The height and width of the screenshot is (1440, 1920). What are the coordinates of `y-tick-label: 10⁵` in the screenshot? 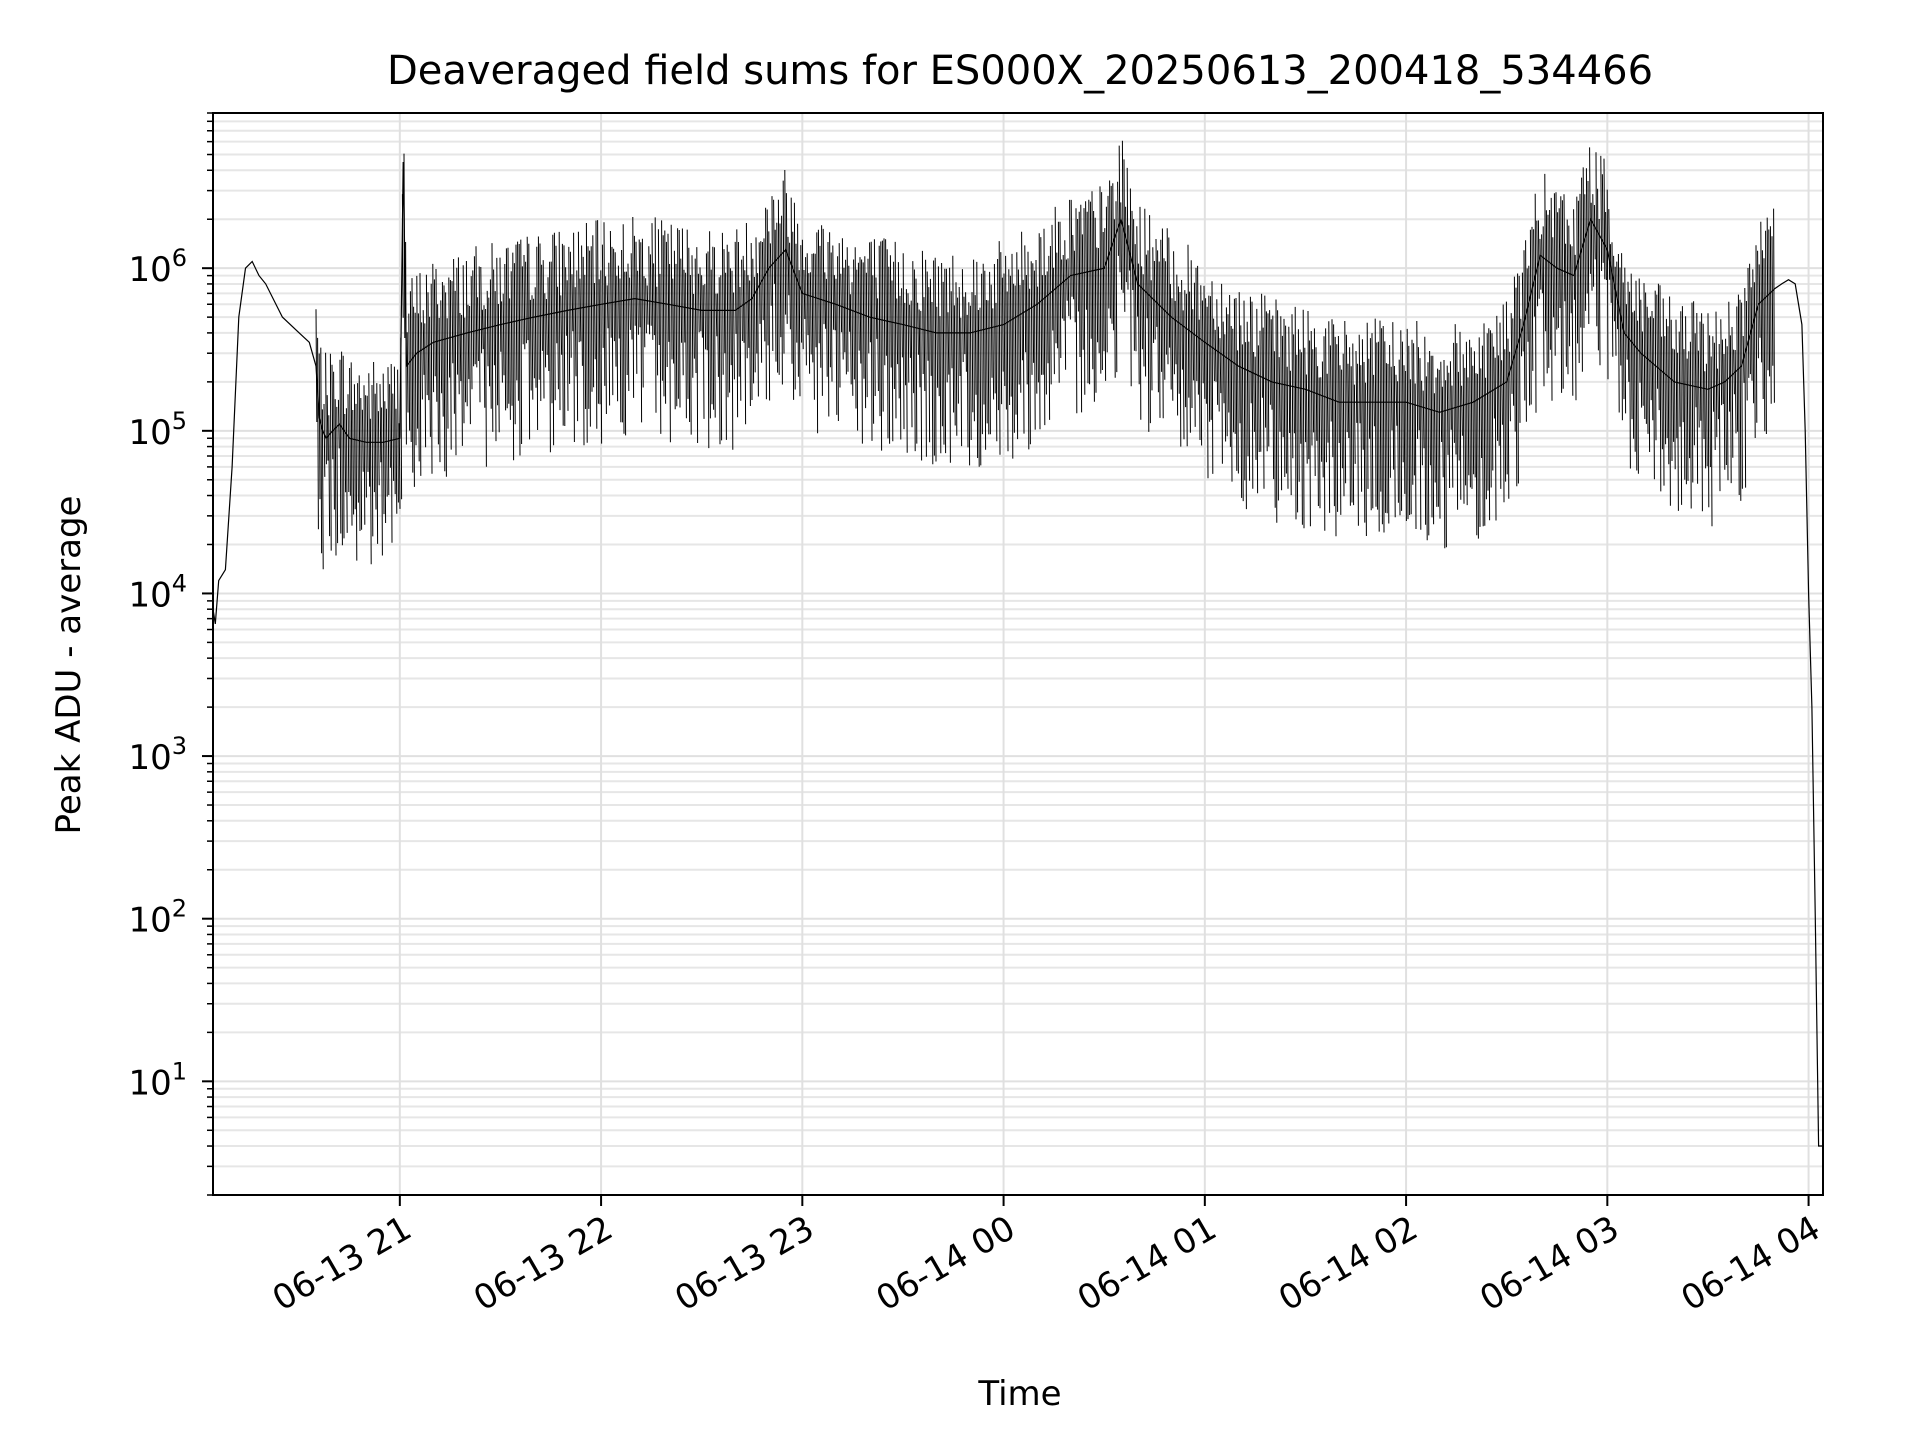 It's located at (157, 430).